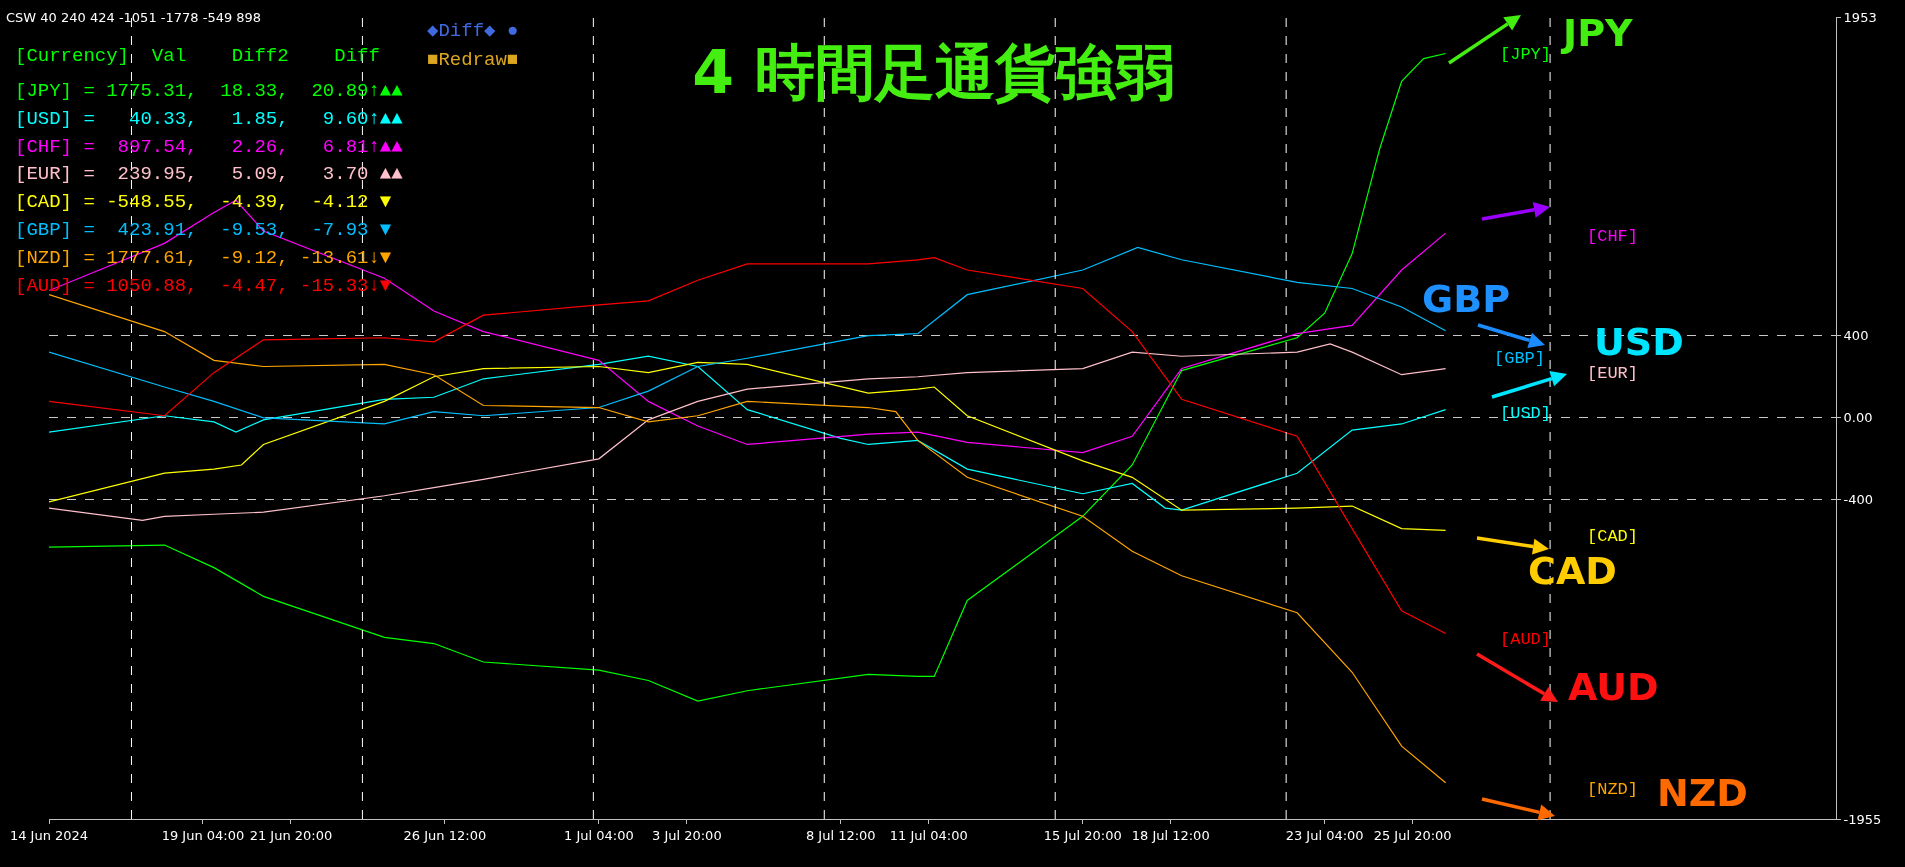 Image resolution: width=1905 pixels, height=867 pixels. What do you see at coordinates (1596, 33) in the screenshot?
I see `annotation: JPY` at bounding box center [1596, 33].